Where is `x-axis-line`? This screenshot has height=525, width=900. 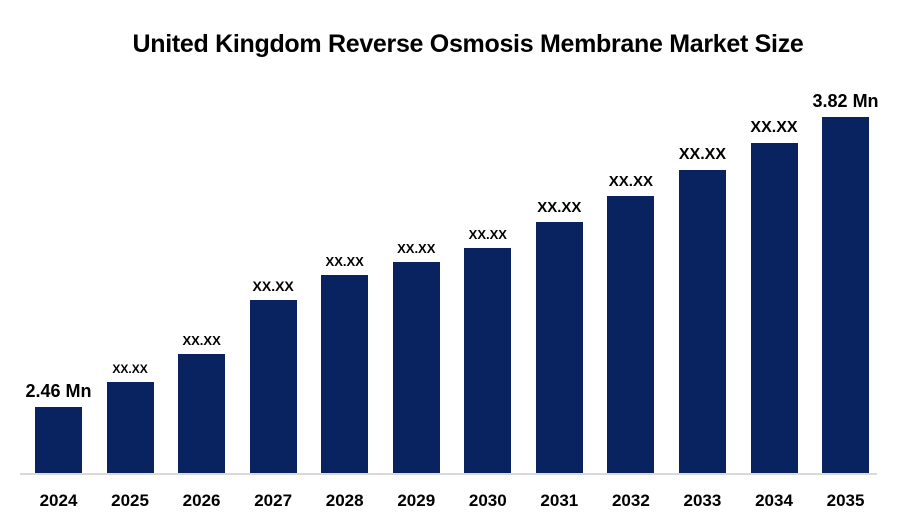
x-axis-line is located at coordinates (448, 474).